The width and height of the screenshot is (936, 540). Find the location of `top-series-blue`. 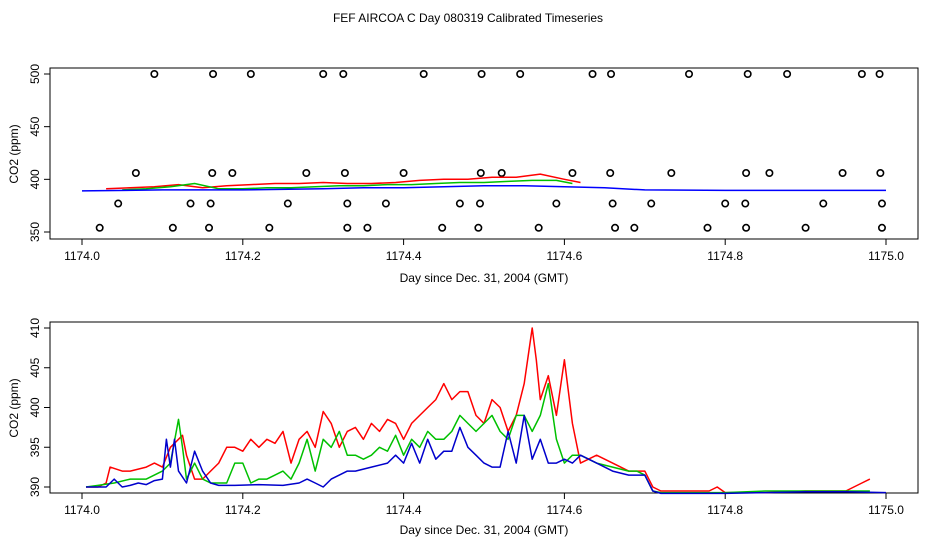

top-series-blue is located at coordinates (483, 188).